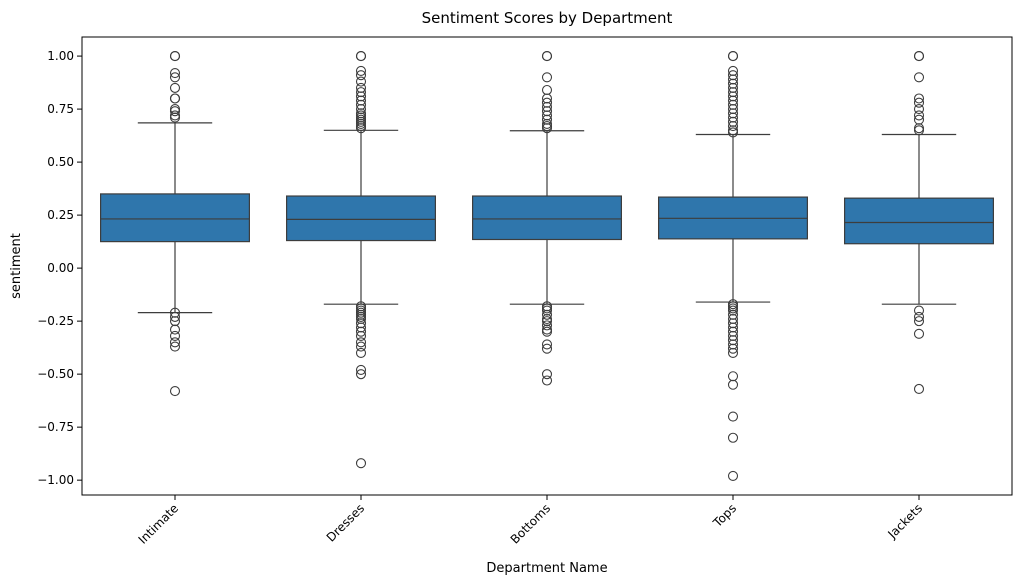 The width and height of the screenshot is (1021, 584). I want to click on x-tick-label: Bottoms, so click(530, 523).